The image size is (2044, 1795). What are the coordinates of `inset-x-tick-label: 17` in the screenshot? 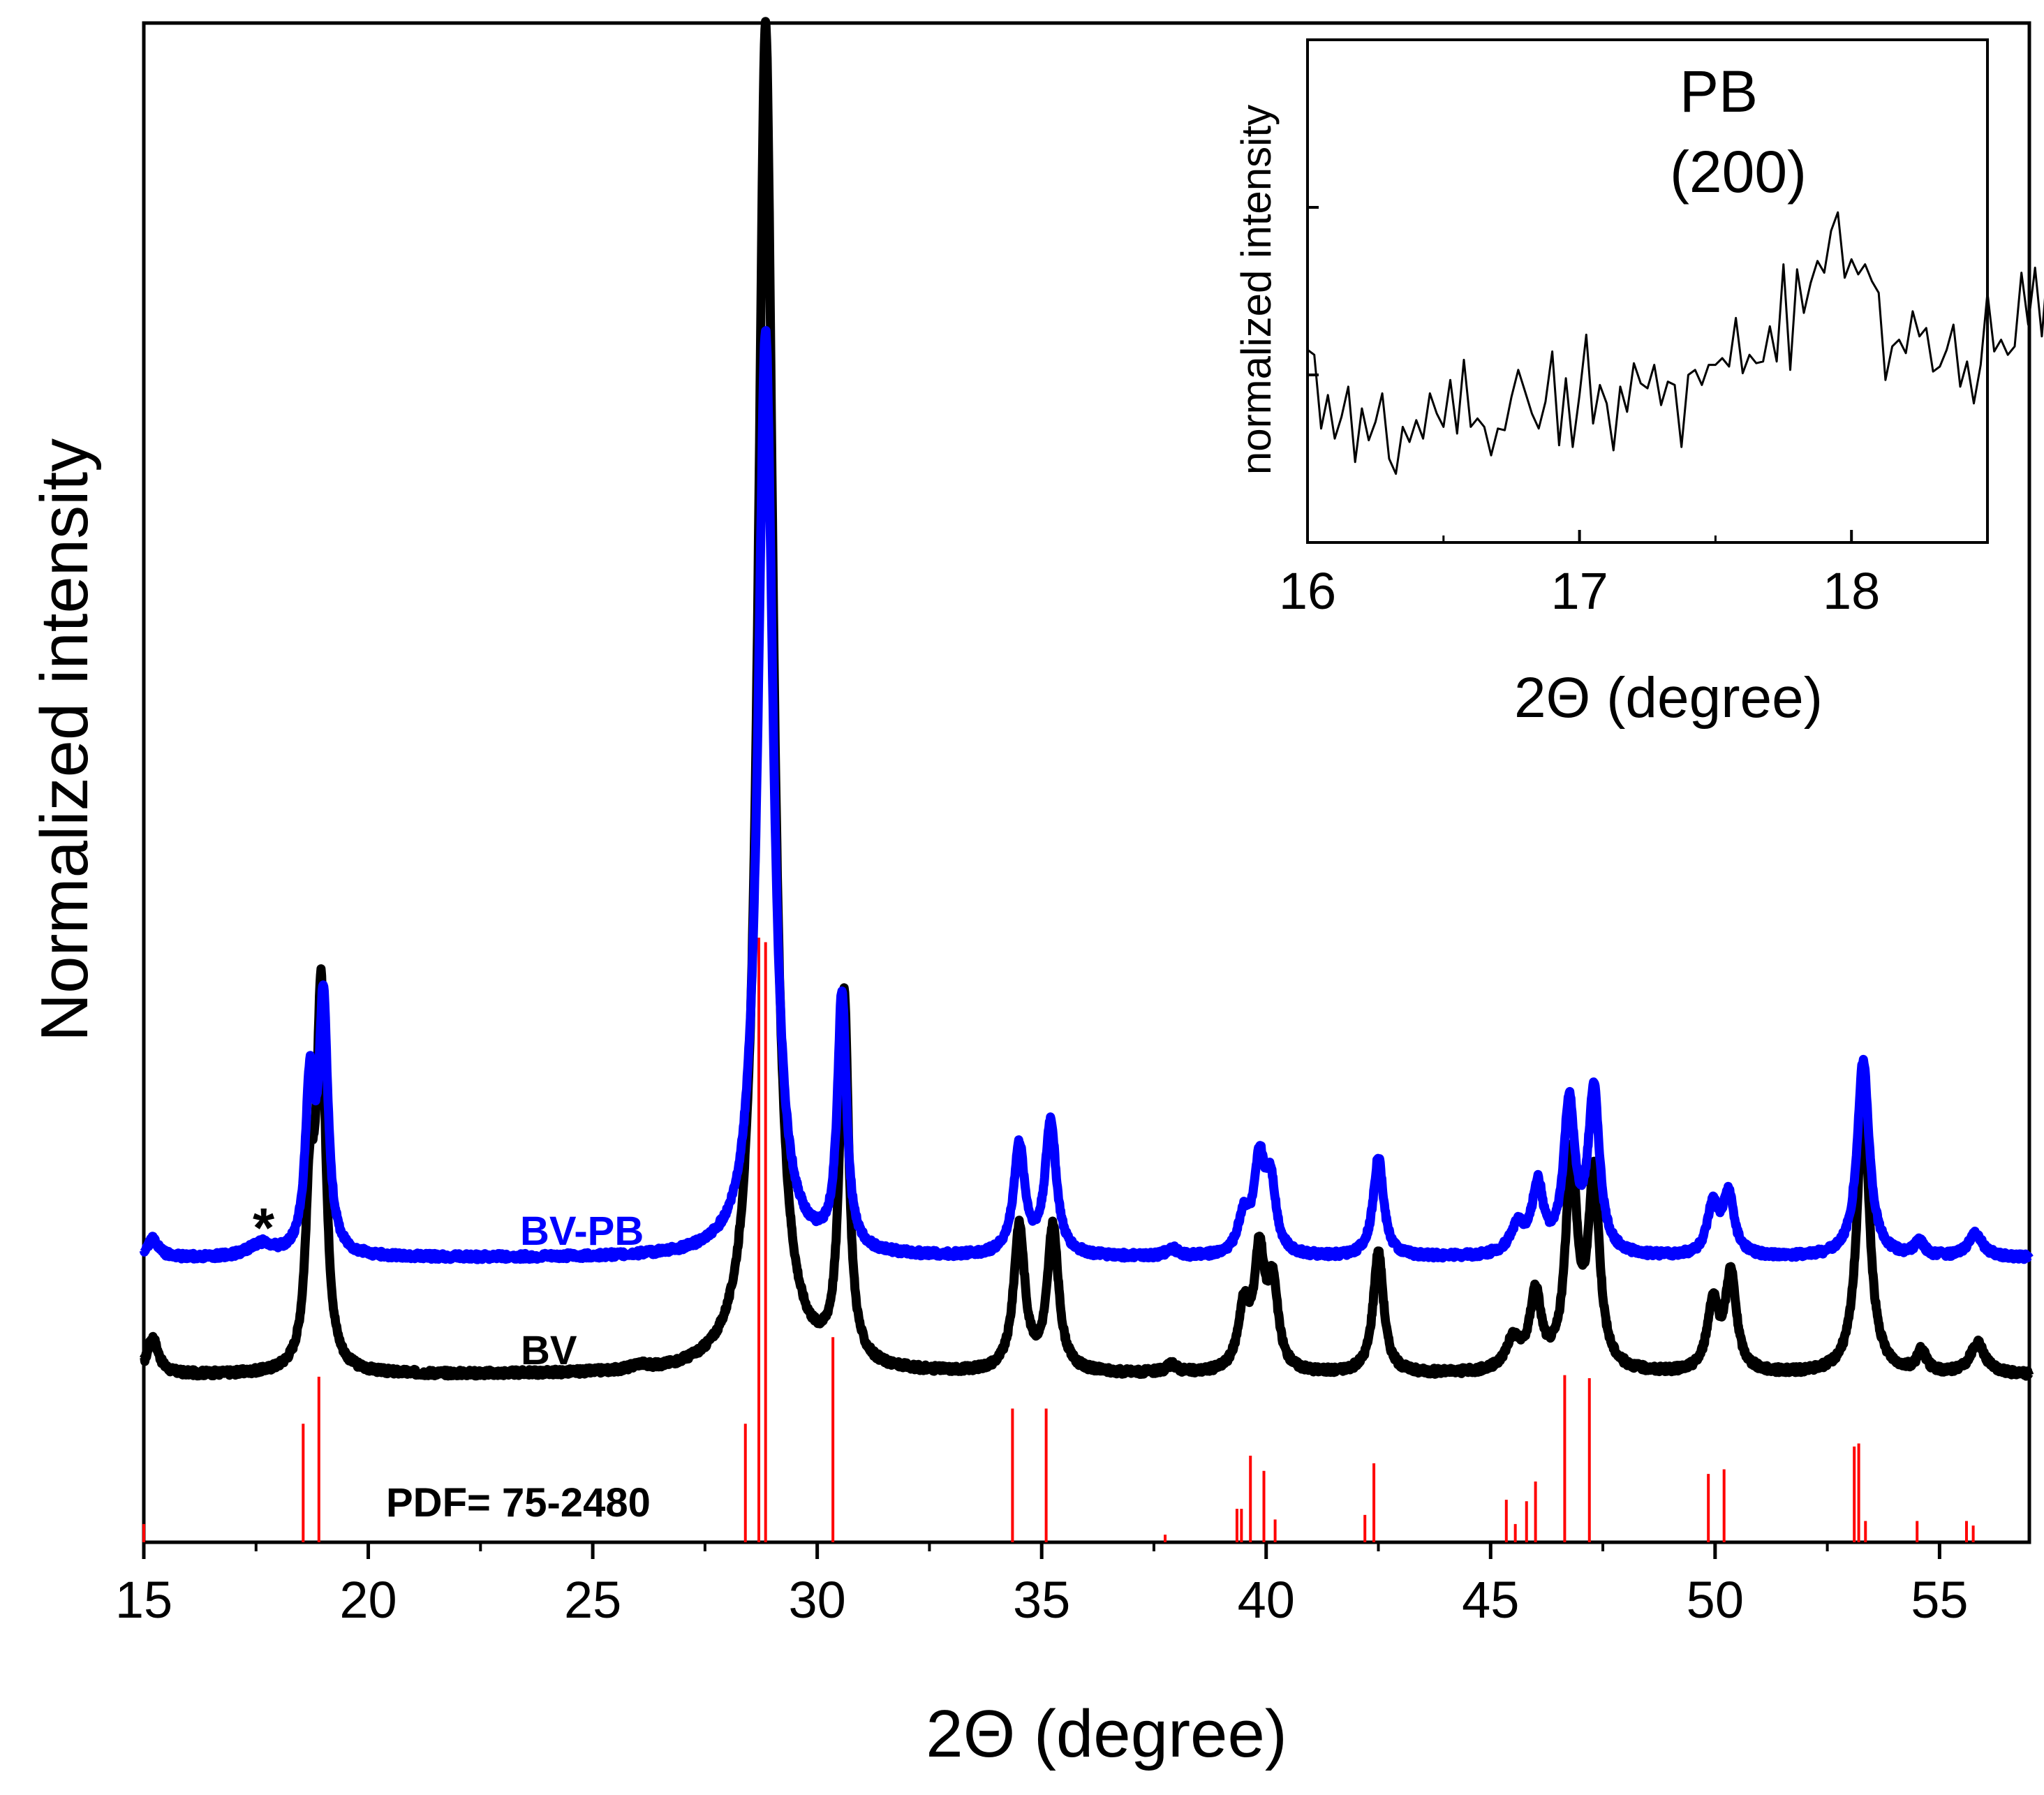 It's located at (1579, 591).